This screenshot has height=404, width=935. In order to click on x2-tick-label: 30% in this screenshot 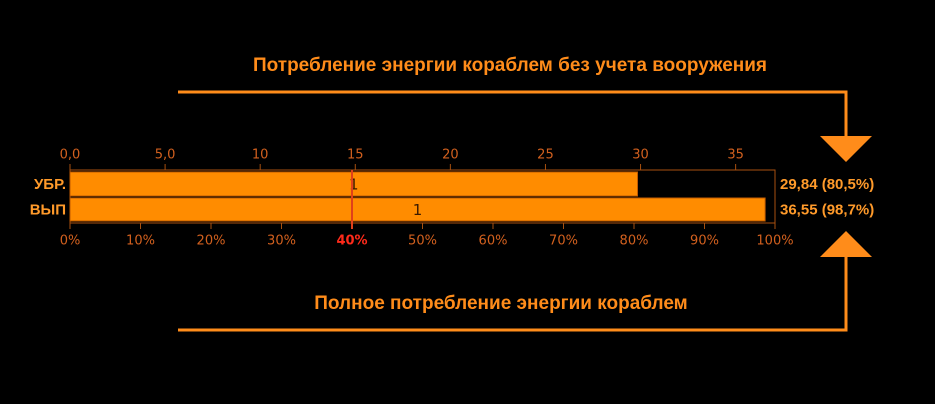, I will do `click(281, 241)`.